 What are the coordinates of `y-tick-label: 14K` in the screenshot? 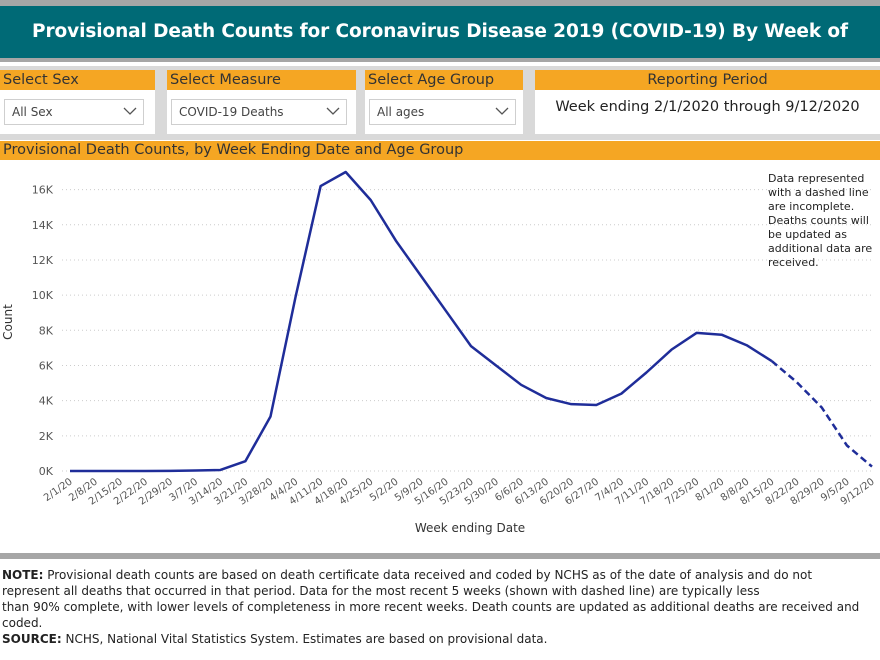 It's located at (43, 225).